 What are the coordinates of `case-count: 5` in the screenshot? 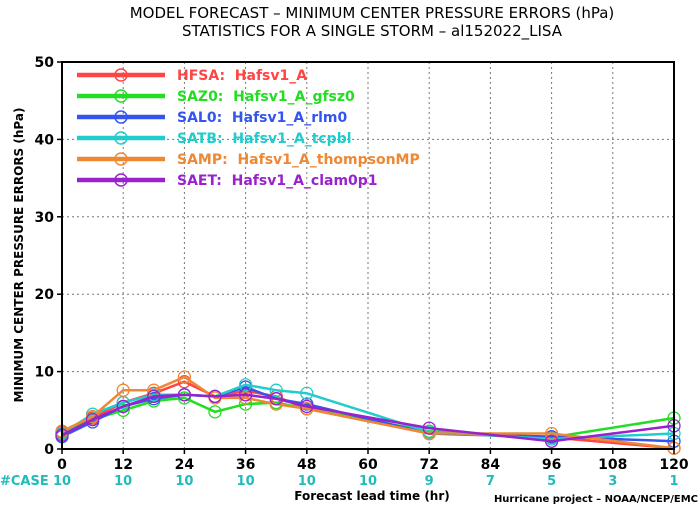 It's located at (551, 481).